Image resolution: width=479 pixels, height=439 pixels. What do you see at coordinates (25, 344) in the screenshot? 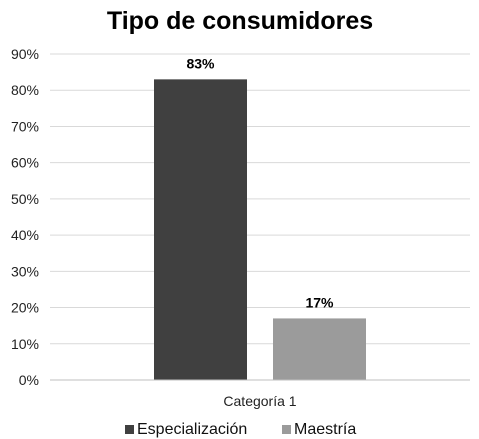
I see `y-tick-label: 10%` at bounding box center [25, 344].